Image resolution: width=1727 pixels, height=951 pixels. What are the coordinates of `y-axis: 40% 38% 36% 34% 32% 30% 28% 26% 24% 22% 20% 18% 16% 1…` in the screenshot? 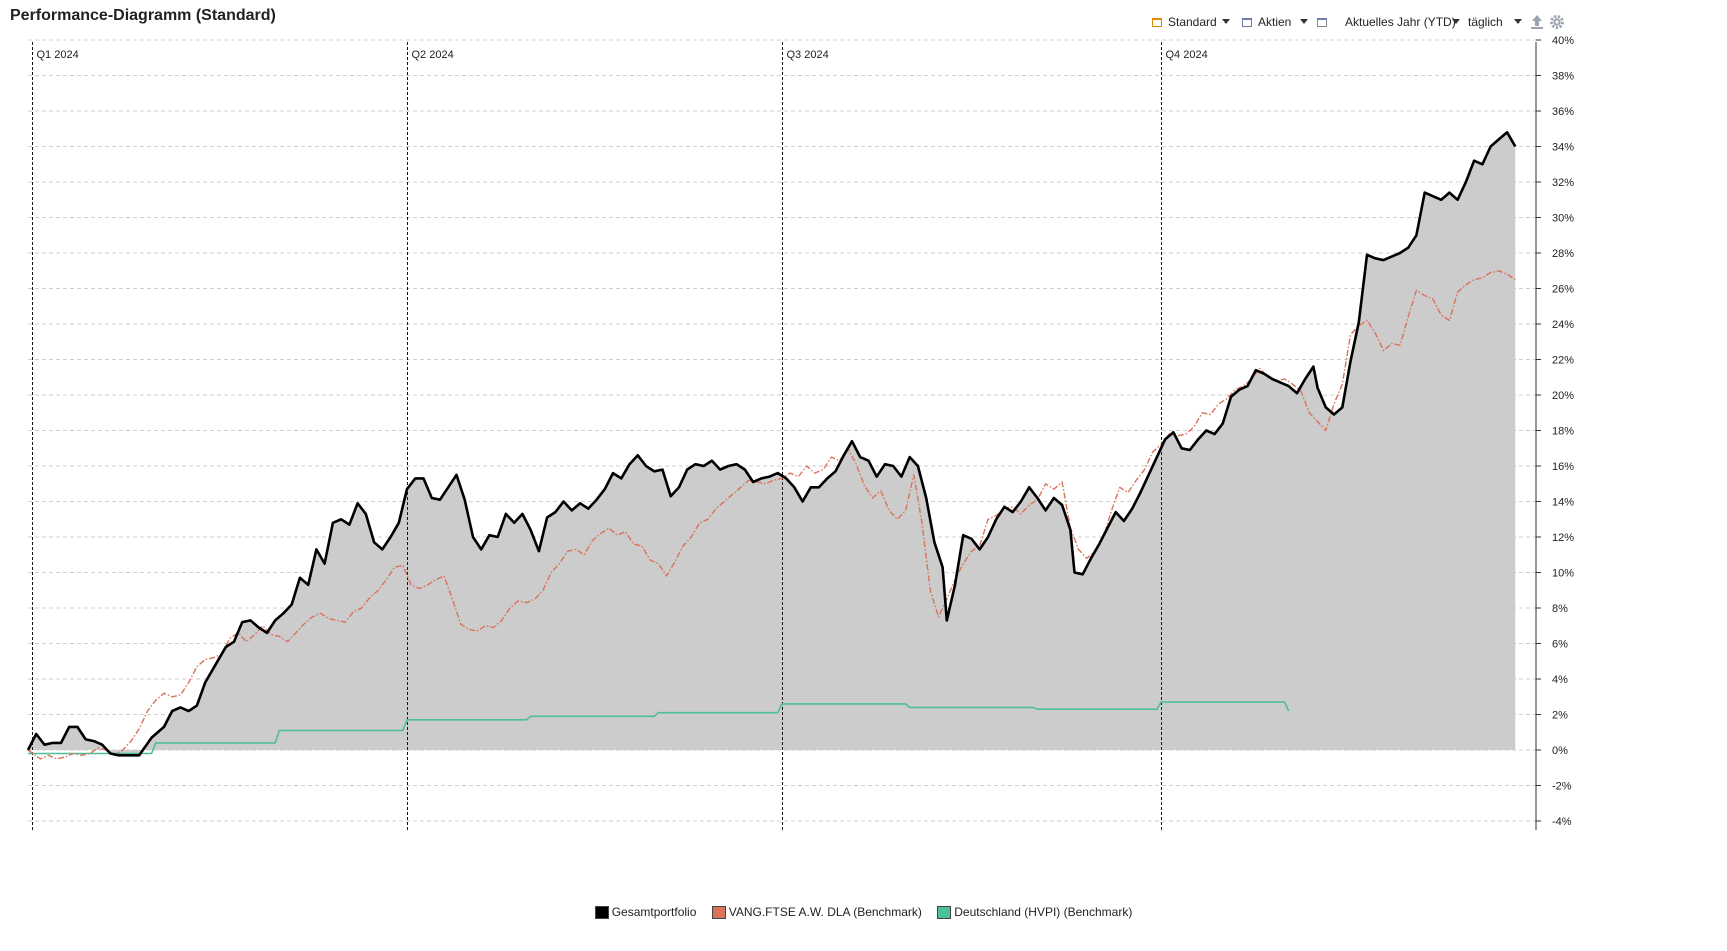 It's located at (1554, 432).